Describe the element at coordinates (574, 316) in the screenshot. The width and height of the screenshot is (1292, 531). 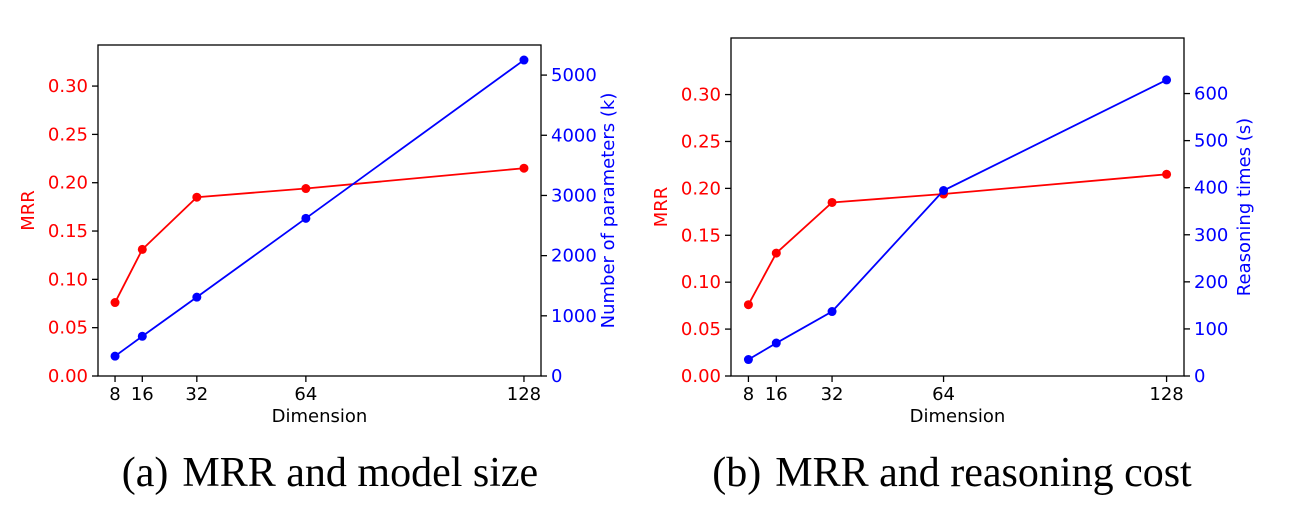
I see `y-right-tick-label: 1000` at that location.